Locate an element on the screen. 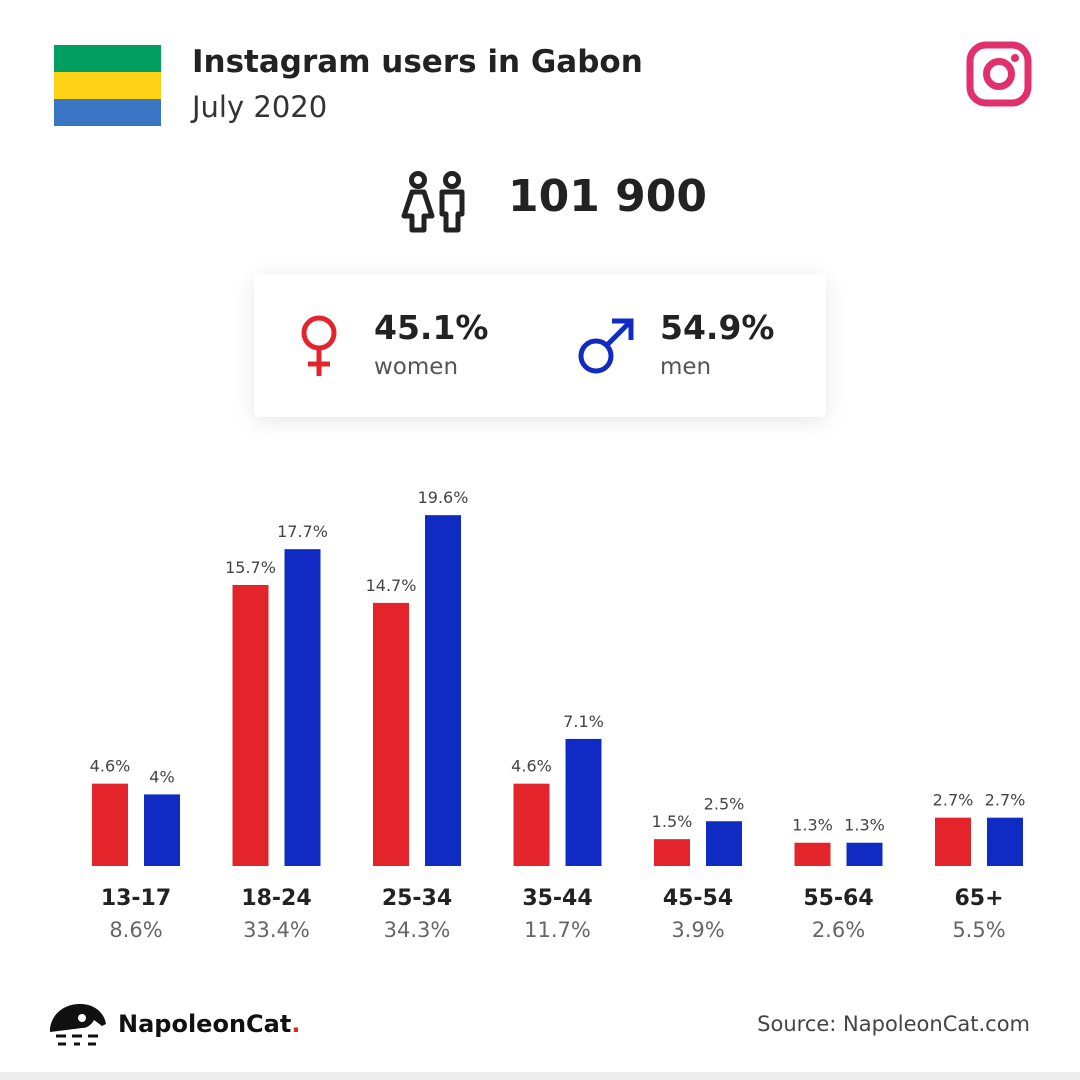  brand-name: NapoleonCat. is located at coordinates (209, 1024).